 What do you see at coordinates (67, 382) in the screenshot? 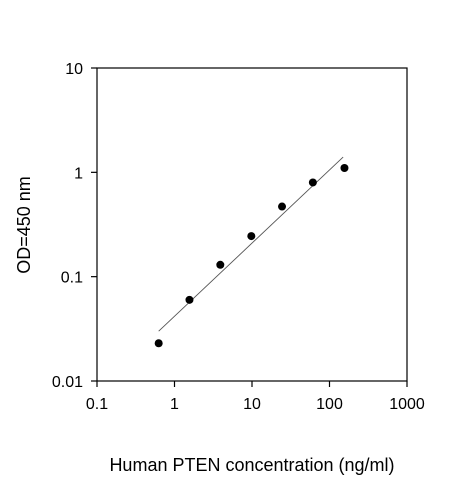
I see `y-tick-label: 0.01` at bounding box center [67, 382].